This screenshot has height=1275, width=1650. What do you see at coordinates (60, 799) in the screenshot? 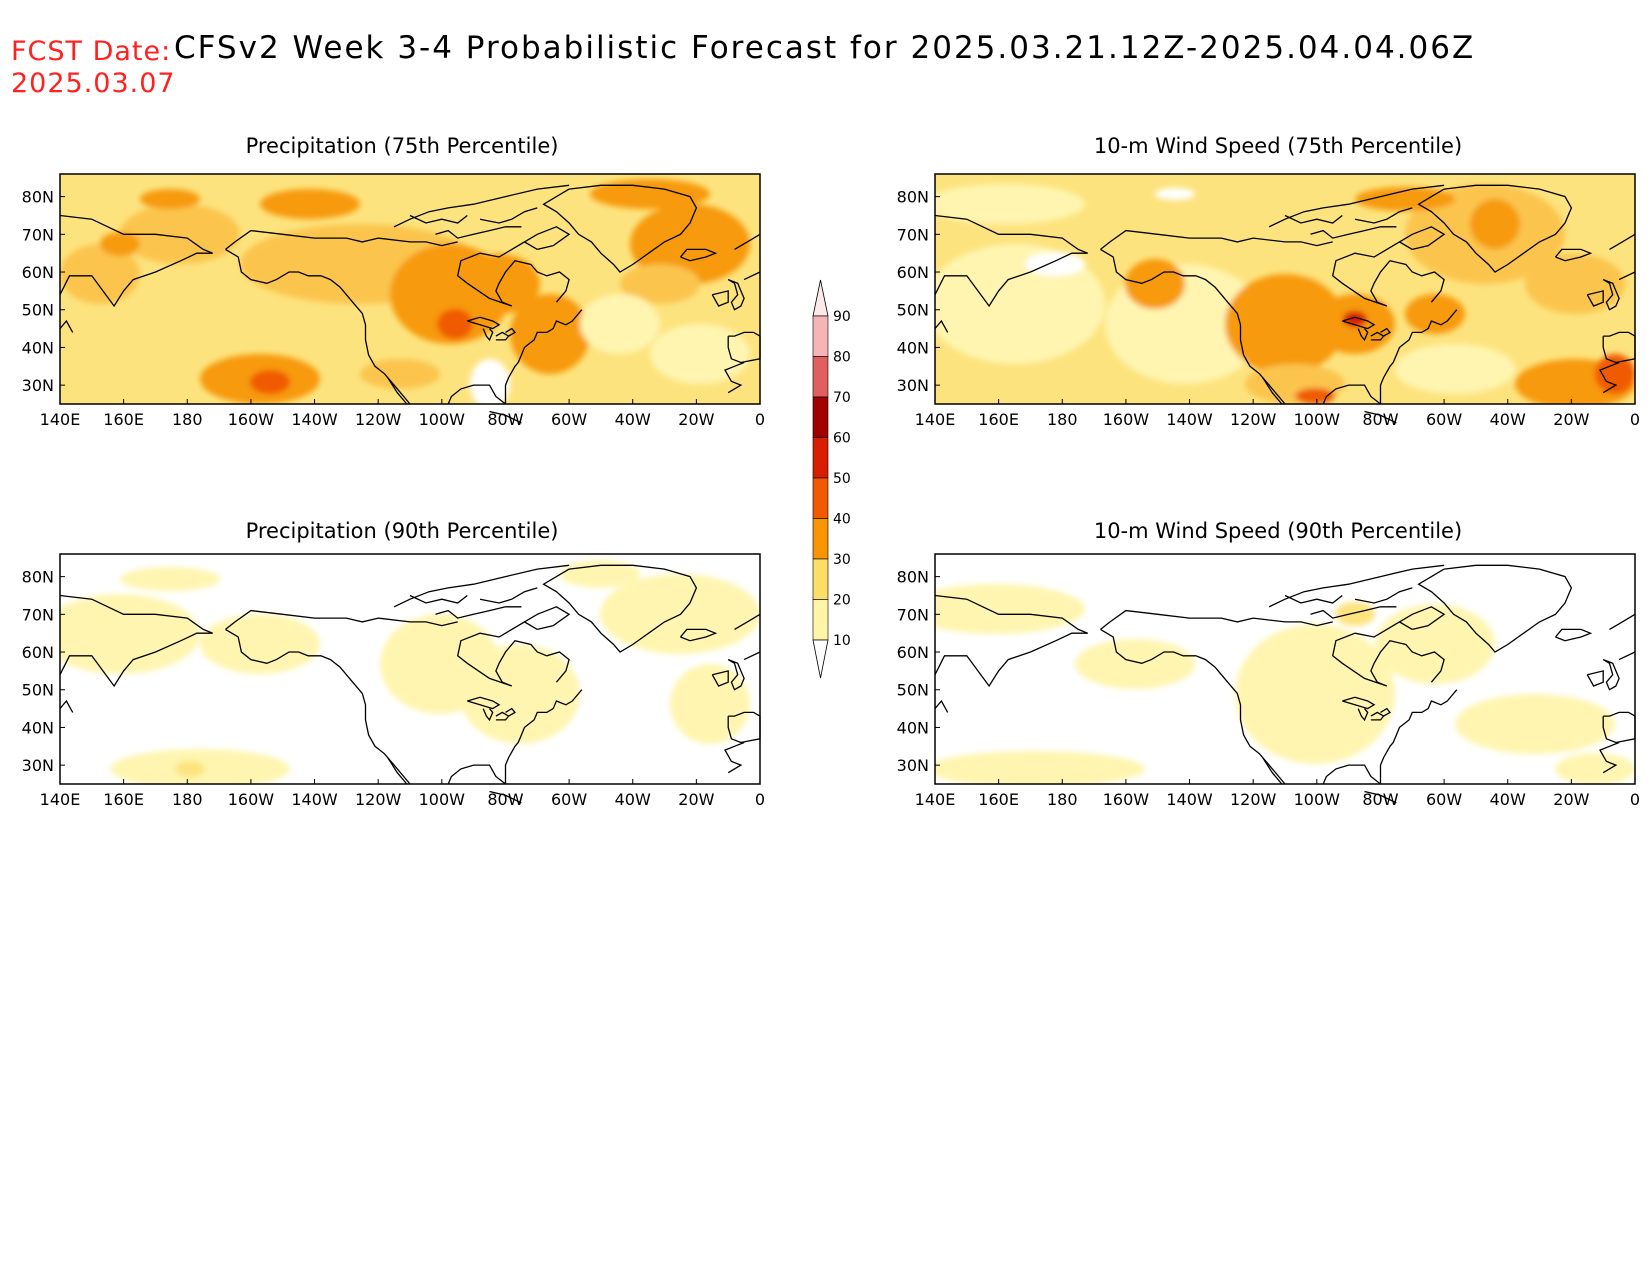
I see `lon-tick-label: 140E` at bounding box center [60, 799].